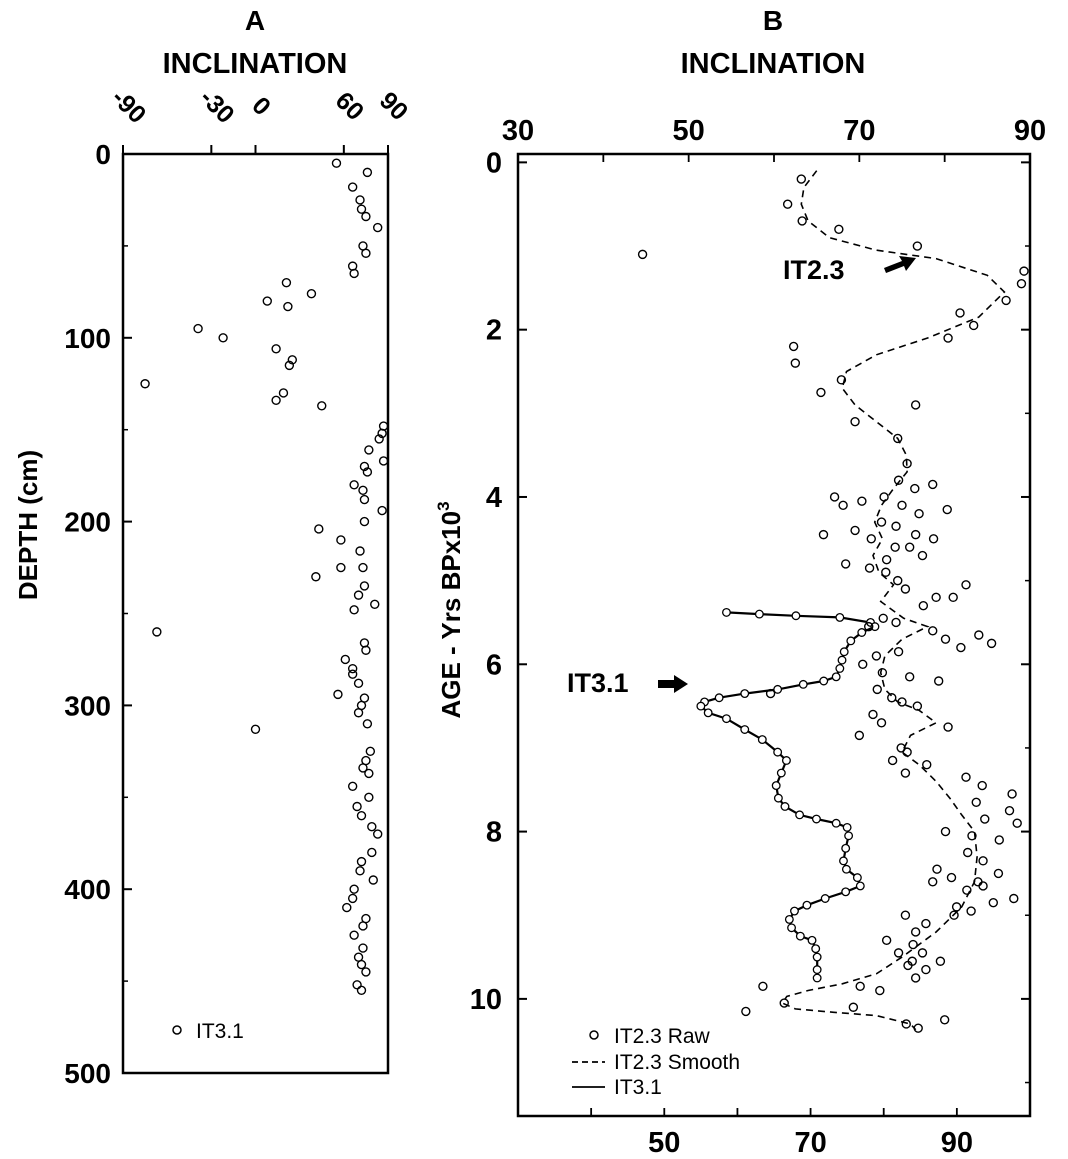 The height and width of the screenshot is (1159, 1068). What do you see at coordinates (28, 525) in the screenshot?
I see `panel-a-ylabel: DEPTH (cm)` at bounding box center [28, 525].